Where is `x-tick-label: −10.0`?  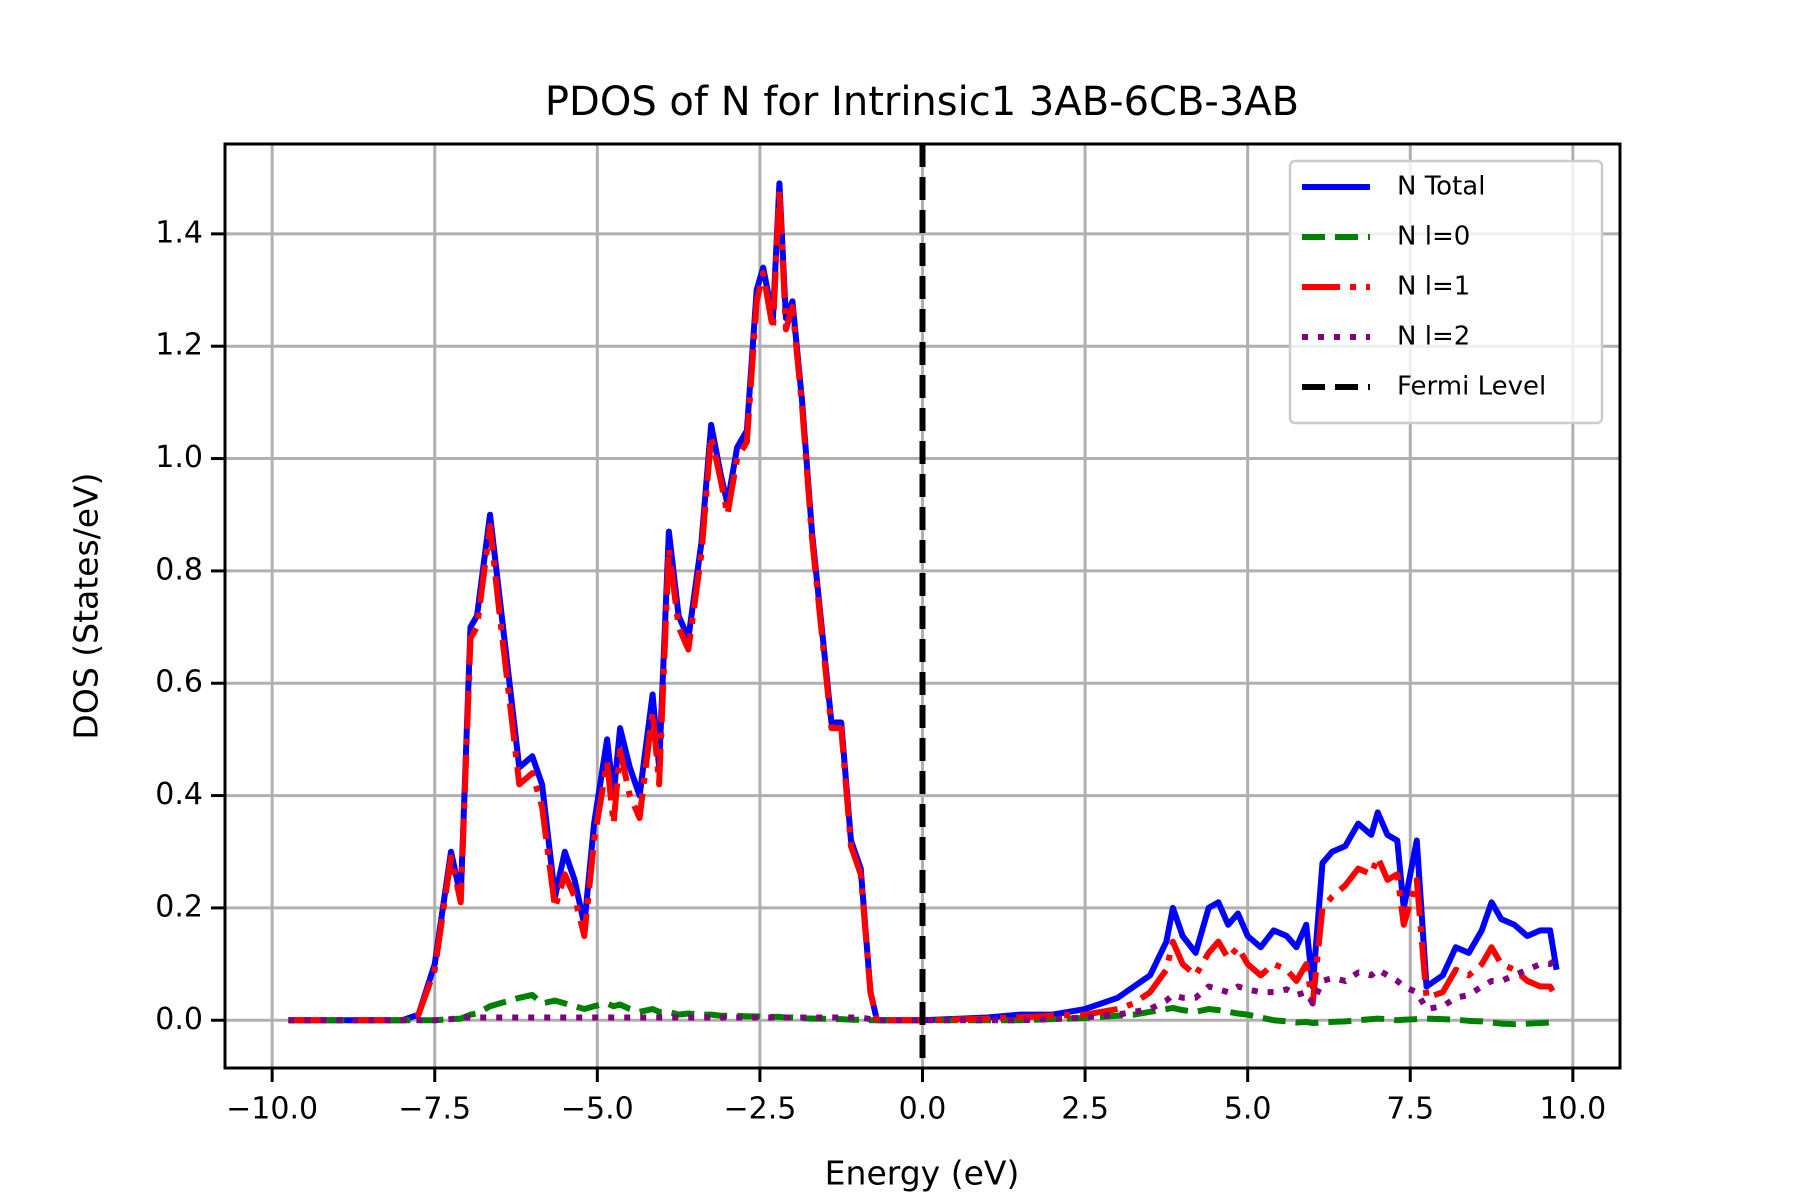 x-tick-label: −10.0 is located at coordinates (272, 1109).